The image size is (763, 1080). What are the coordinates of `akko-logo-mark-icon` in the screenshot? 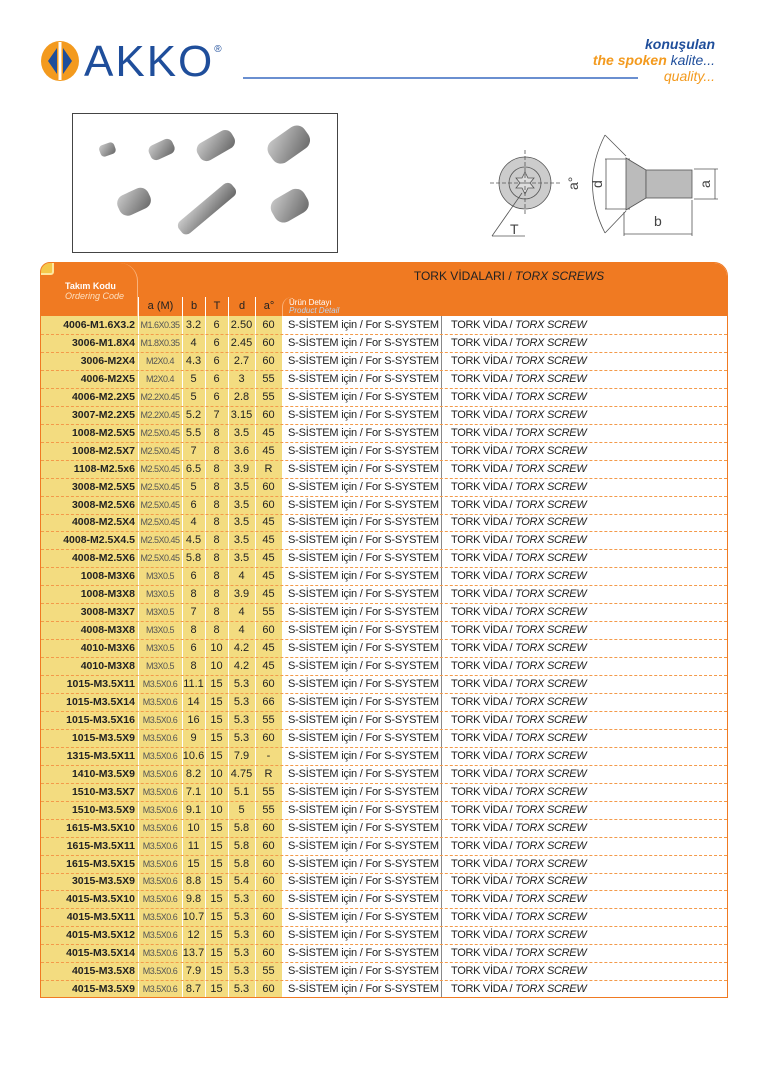 It's located at (60, 61).